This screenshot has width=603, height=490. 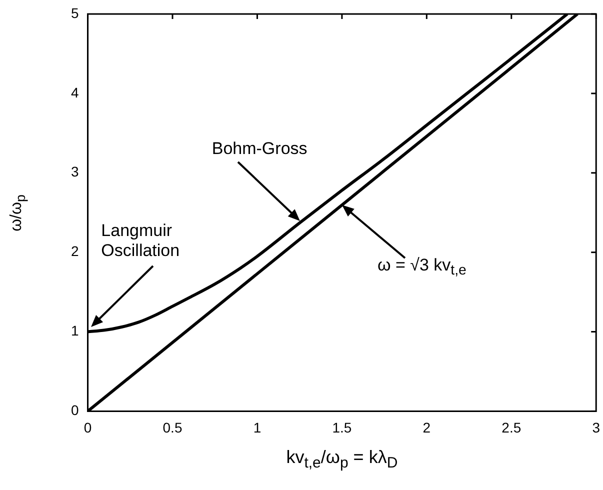 I want to click on y-tick-label: 4, so click(x=74, y=92).